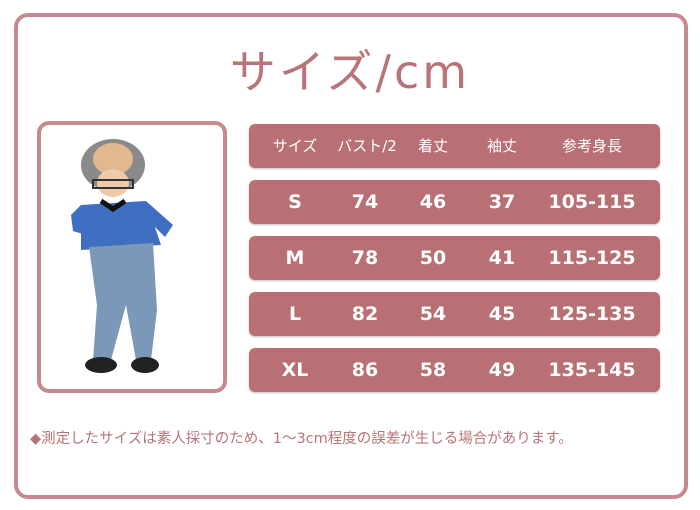 The image size is (700, 510). What do you see at coordinates (301, 439) in the screenshot?
I see `measurement-note: ◆測定したサイズは素人採寸のため、1～3cm程度の誤差が生じる場合があります。` at bounding box center [301, 439].